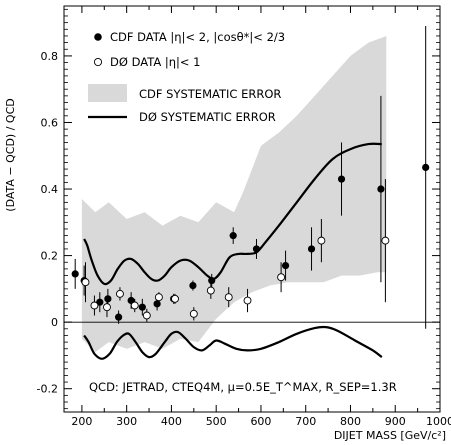 The width and height of the screenshot is (451, 445). What do you see at coordinates (305, 421) in the screenshot?
I see `x-tick-label-700: 700` at bounding box center [305, 421].